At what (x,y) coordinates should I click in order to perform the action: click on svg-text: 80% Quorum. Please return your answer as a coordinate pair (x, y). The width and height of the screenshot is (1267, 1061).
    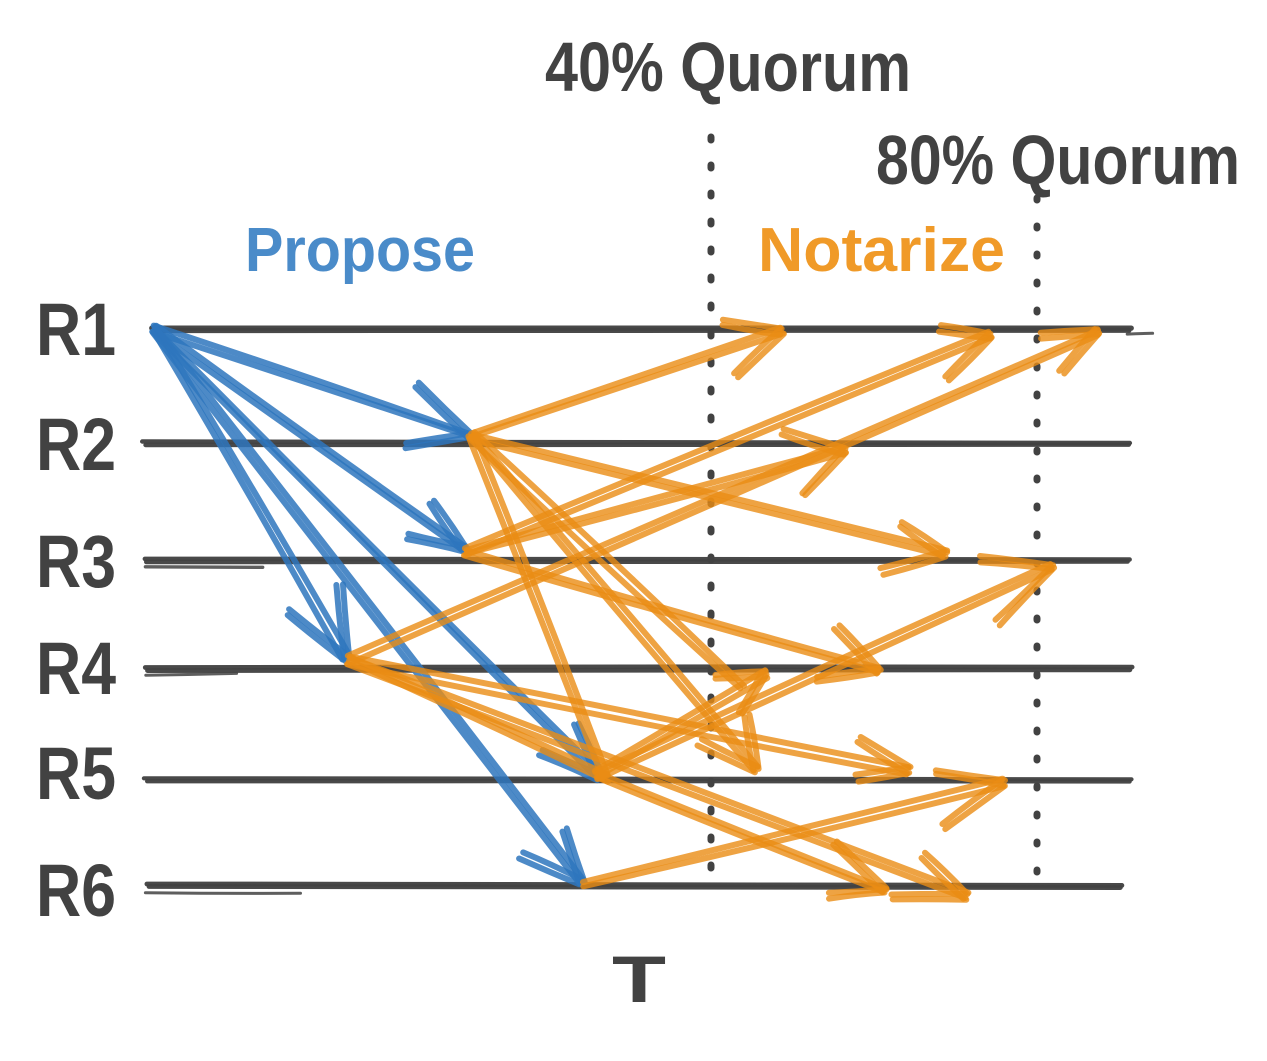
    Looking at the image, I should click on (1058, 160).